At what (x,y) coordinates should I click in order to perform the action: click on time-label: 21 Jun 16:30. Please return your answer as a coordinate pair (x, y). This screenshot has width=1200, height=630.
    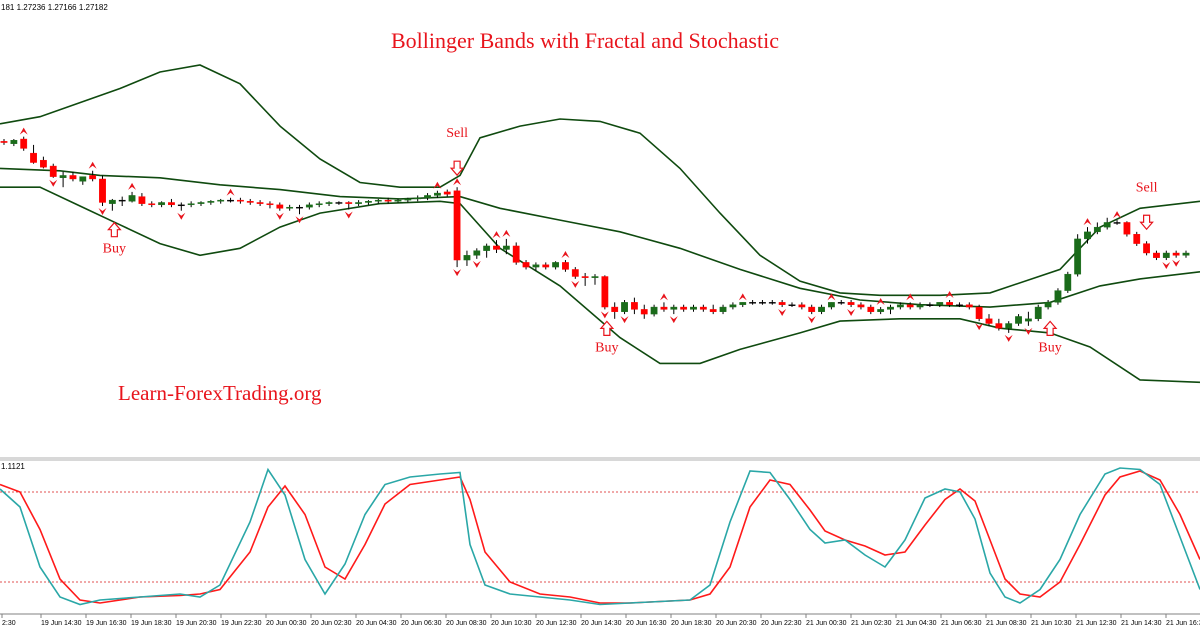
    Looking at the image, I should click on (1183, 623).